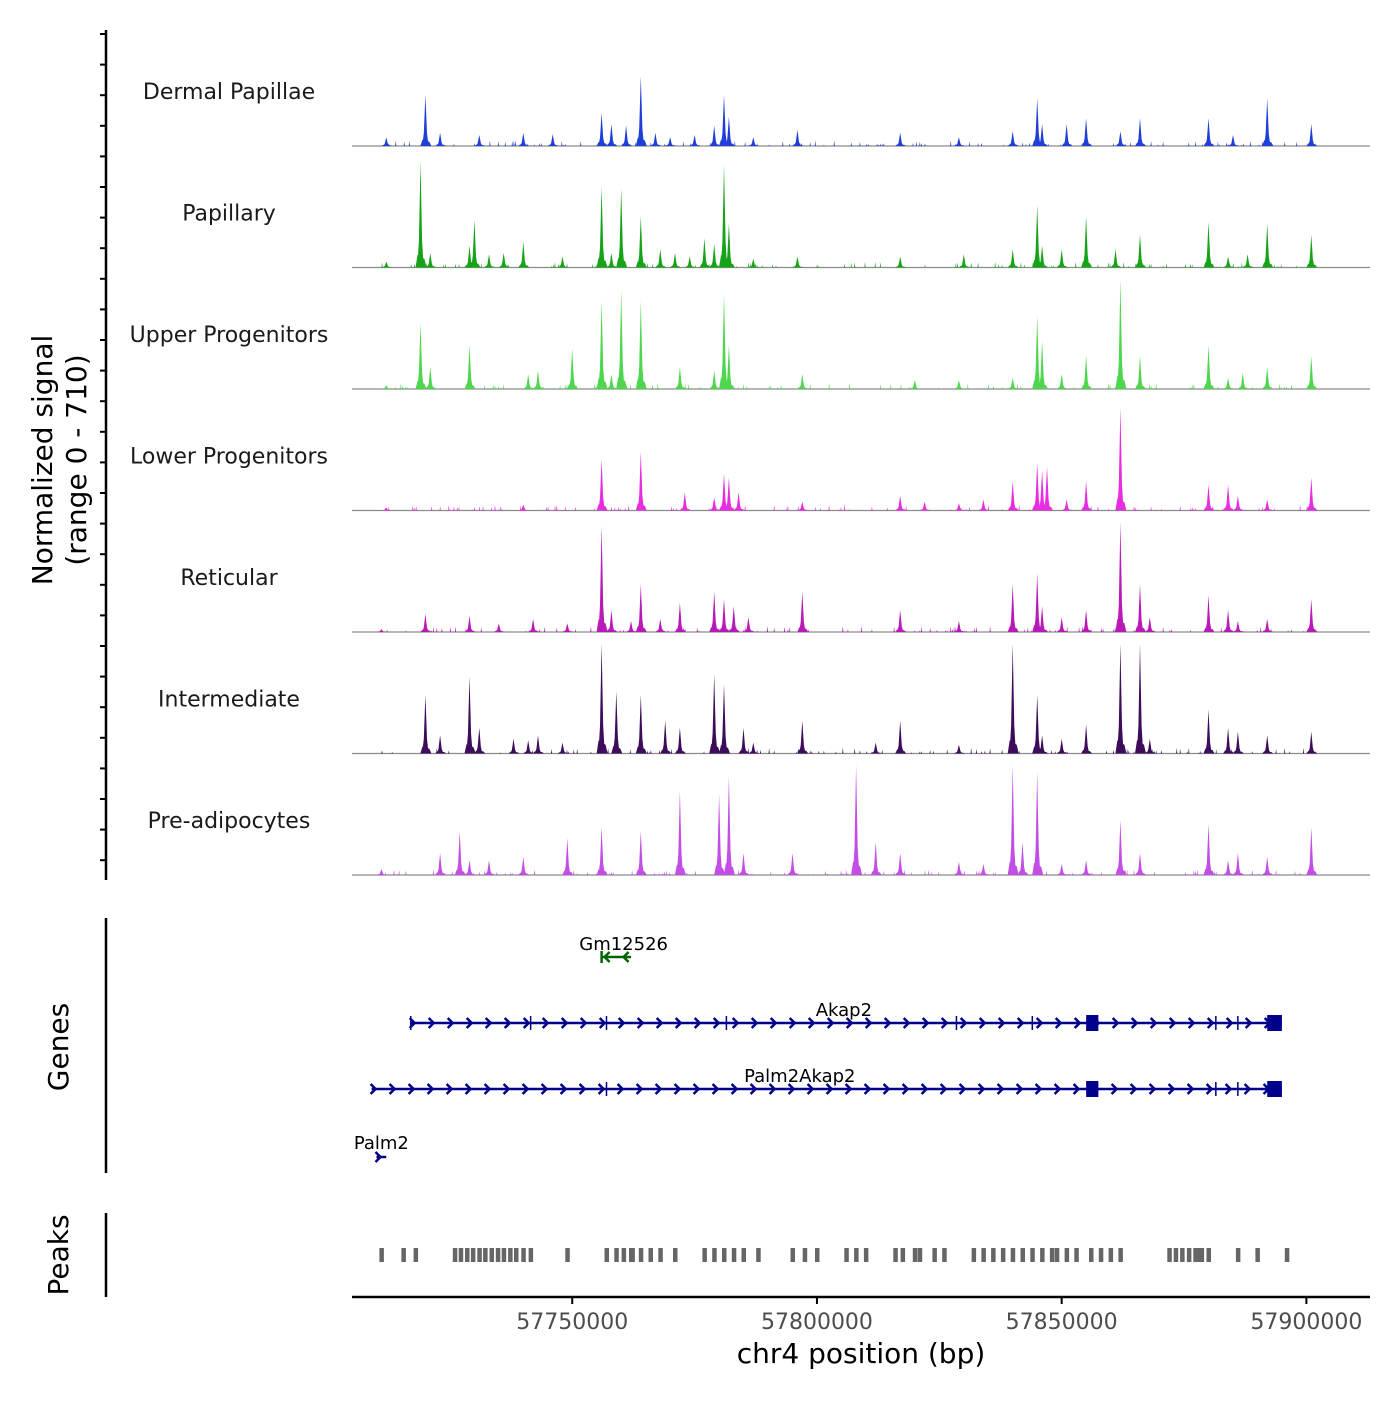  What do you see at coordinates (76, 459) in the screenshot?
I see `y-axis-title-line2: (range 0 - 710)` at bounding box center [76, 459].